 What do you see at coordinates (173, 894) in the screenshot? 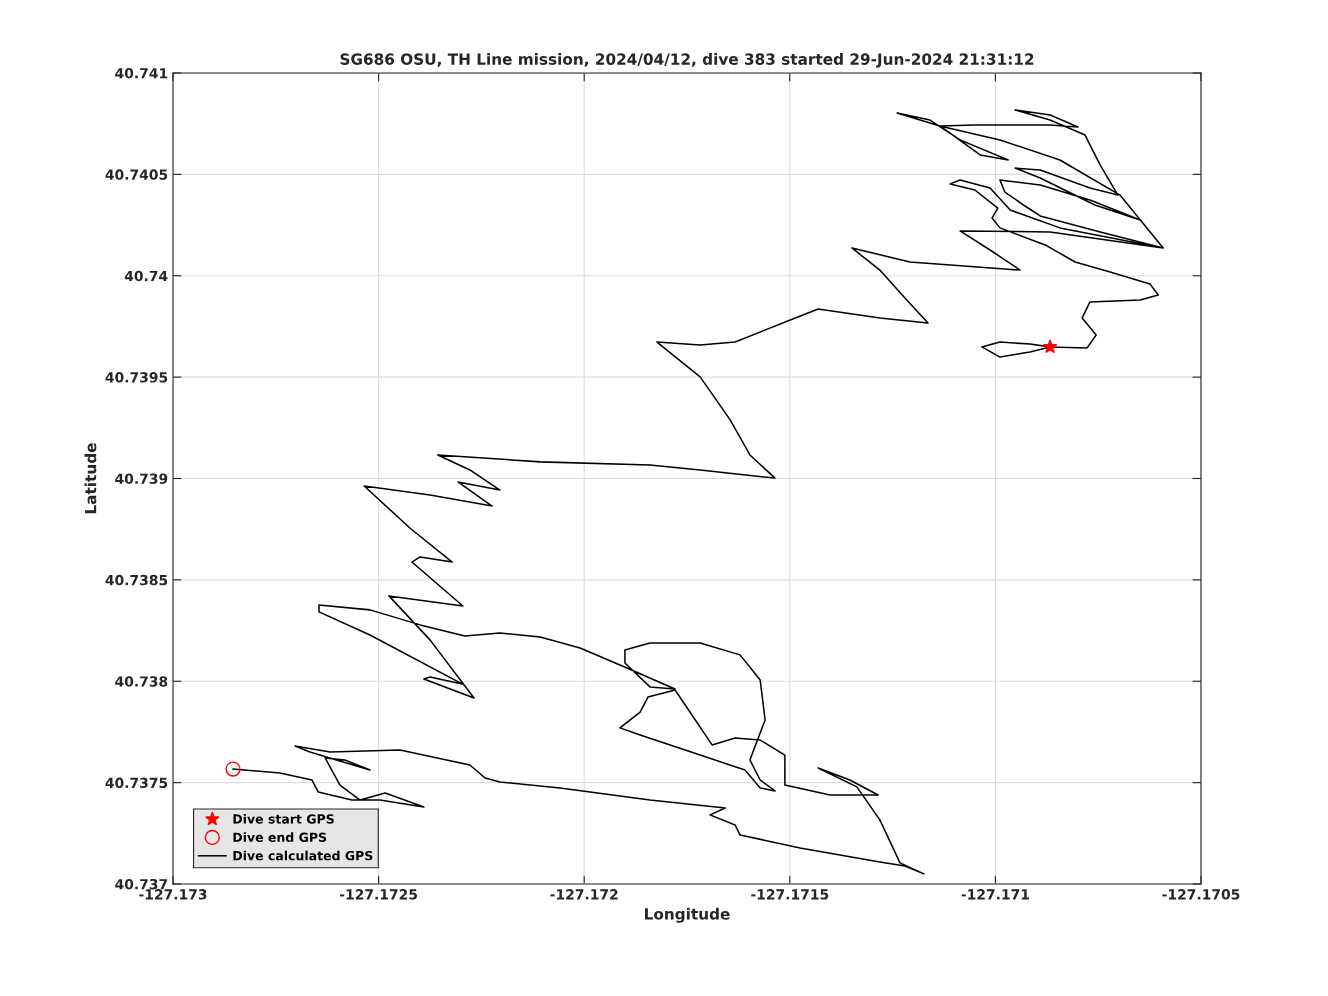
I see `x-tick-label: -127.173` at bounding box center [173, 894].